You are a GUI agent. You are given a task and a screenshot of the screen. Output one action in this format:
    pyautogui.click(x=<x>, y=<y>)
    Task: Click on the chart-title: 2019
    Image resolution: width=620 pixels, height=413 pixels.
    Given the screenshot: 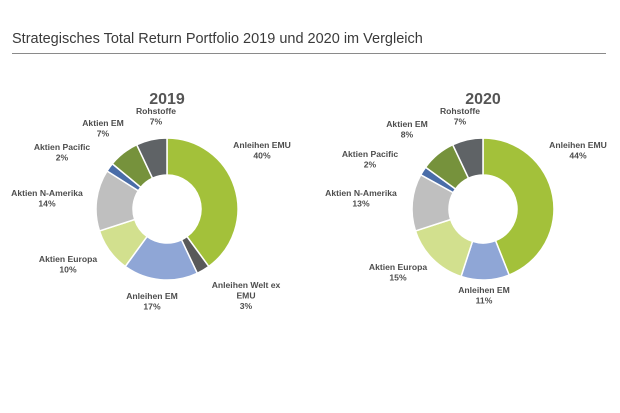 What is the action you would take?
    pyautogui.click(x=167, y=99)
    